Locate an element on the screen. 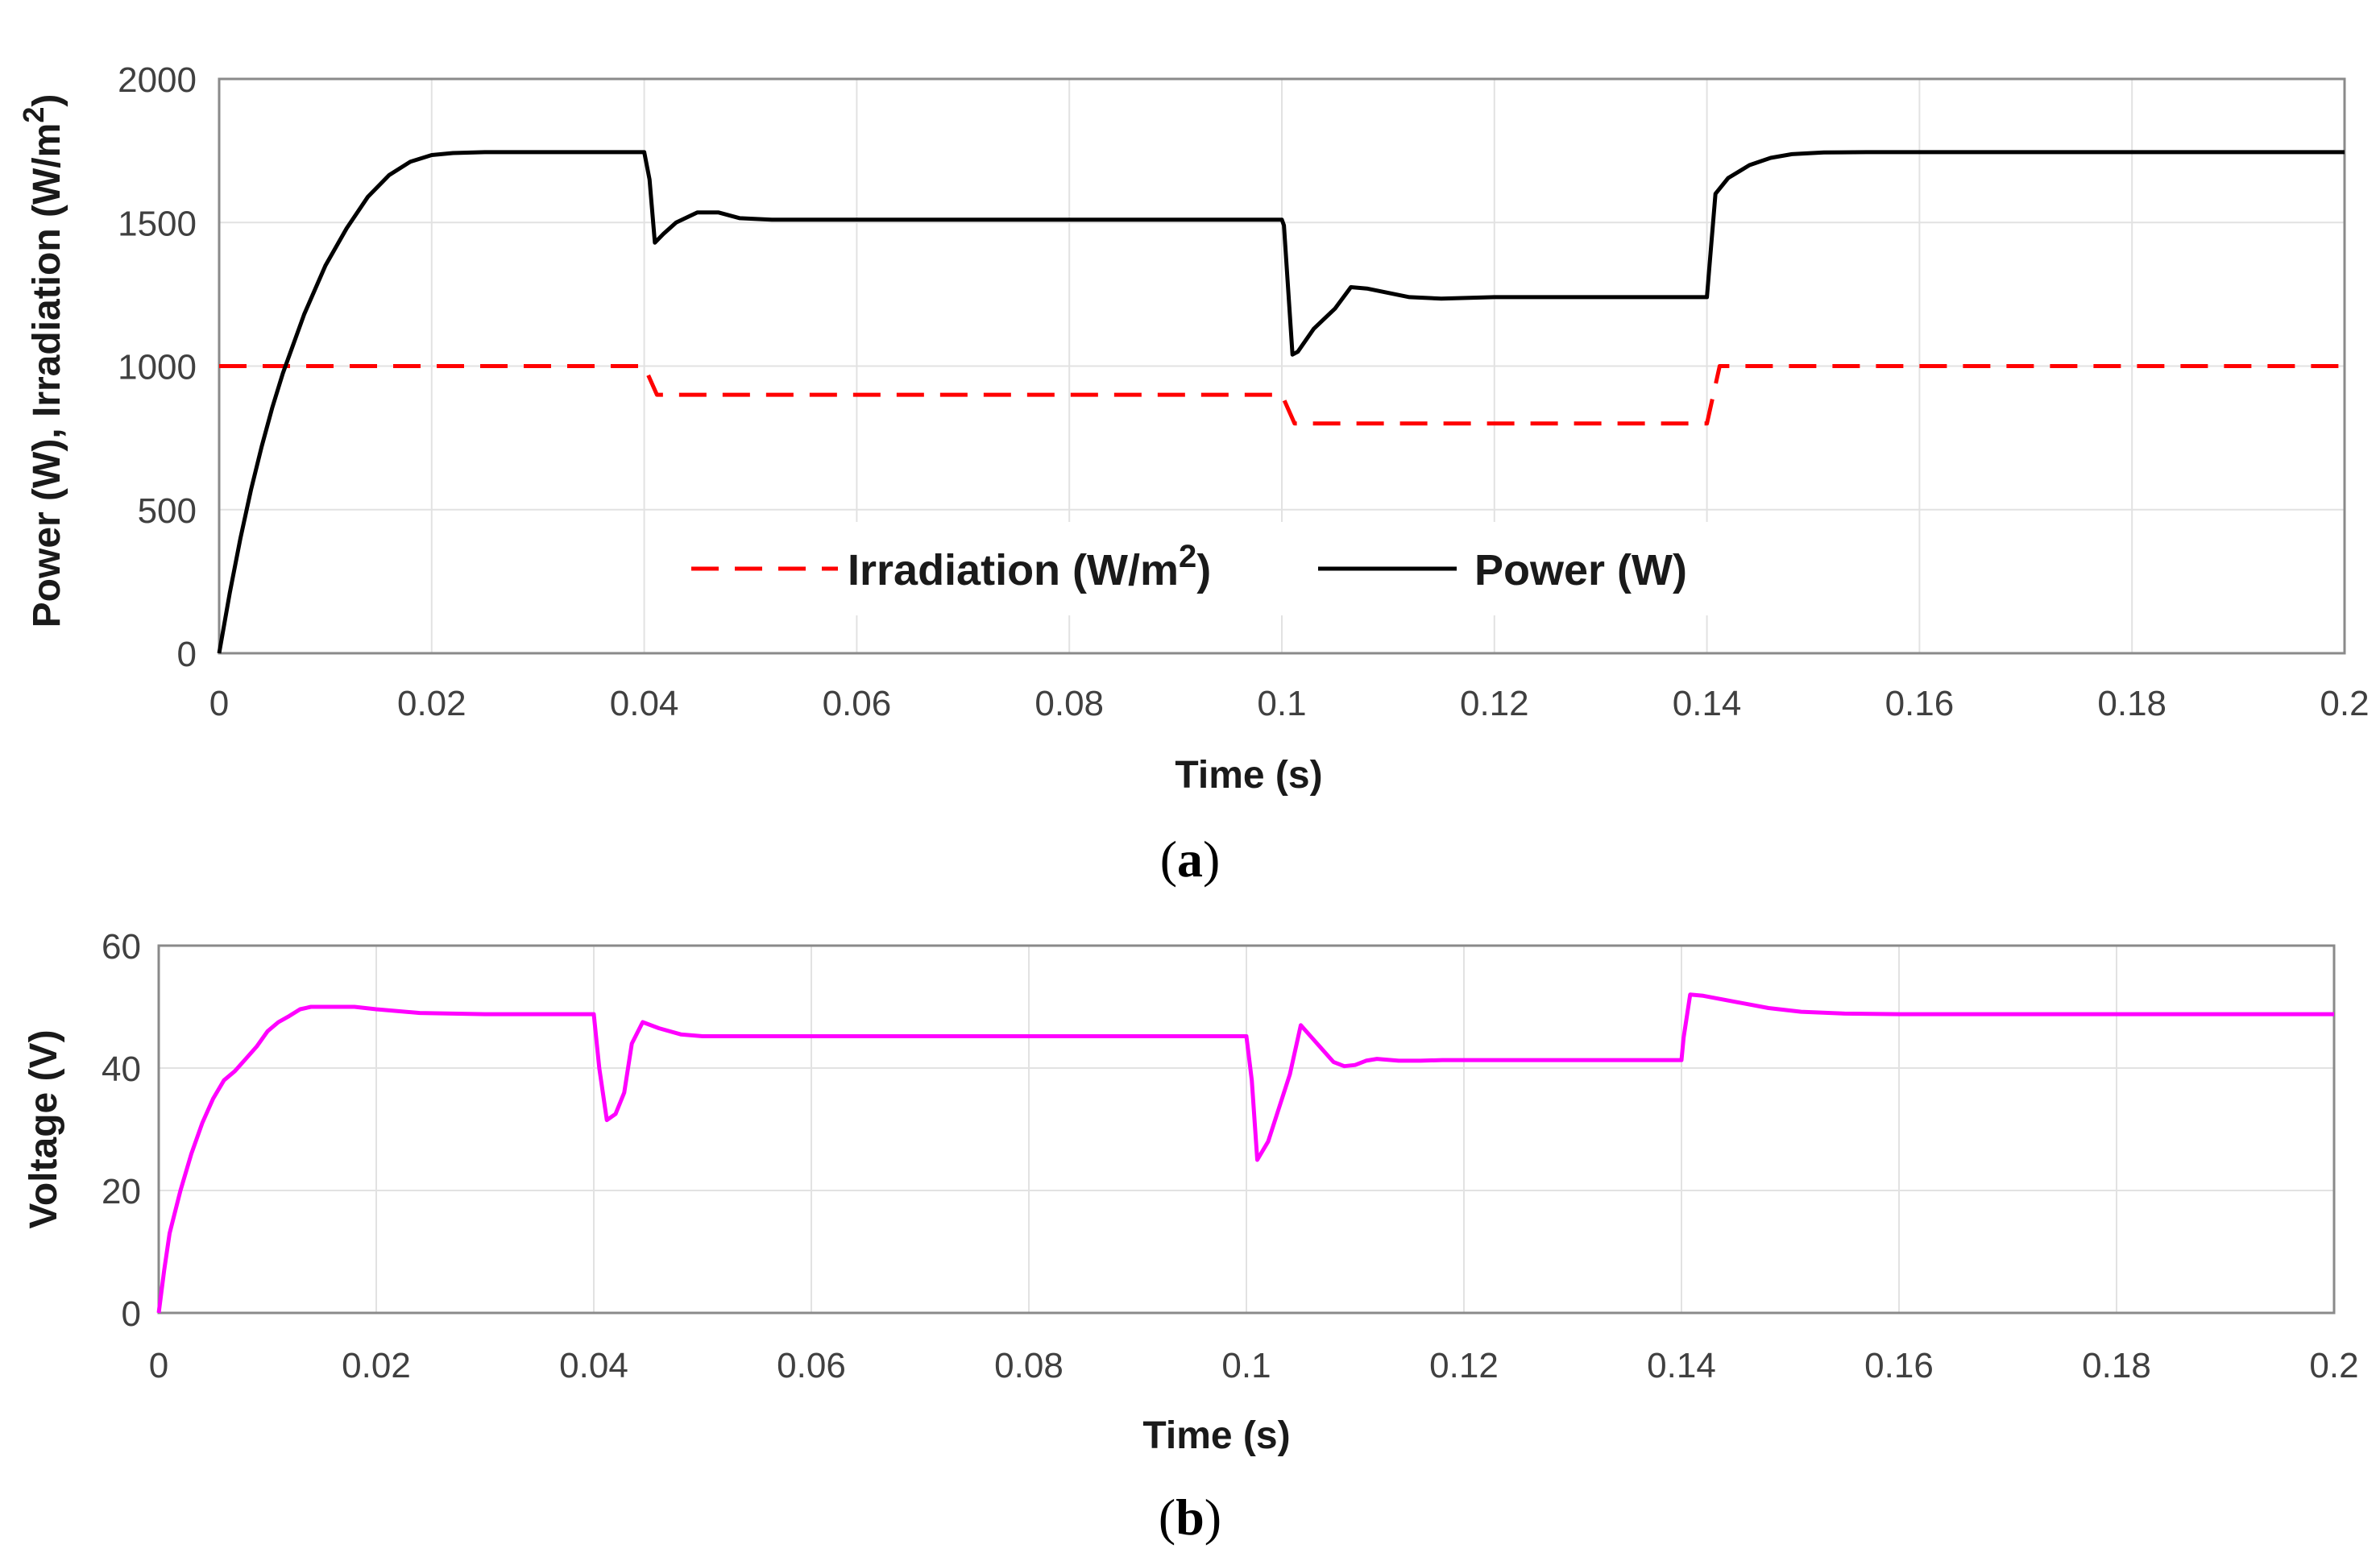 The width and height of the screenshot is (2380, 1561). chart-a-x-ticks: 0 0.02 0.04 0.06 0.08 0.1 0.12 0.14 0.16 0.18 0.2 is located at coordinates (1289, 704).